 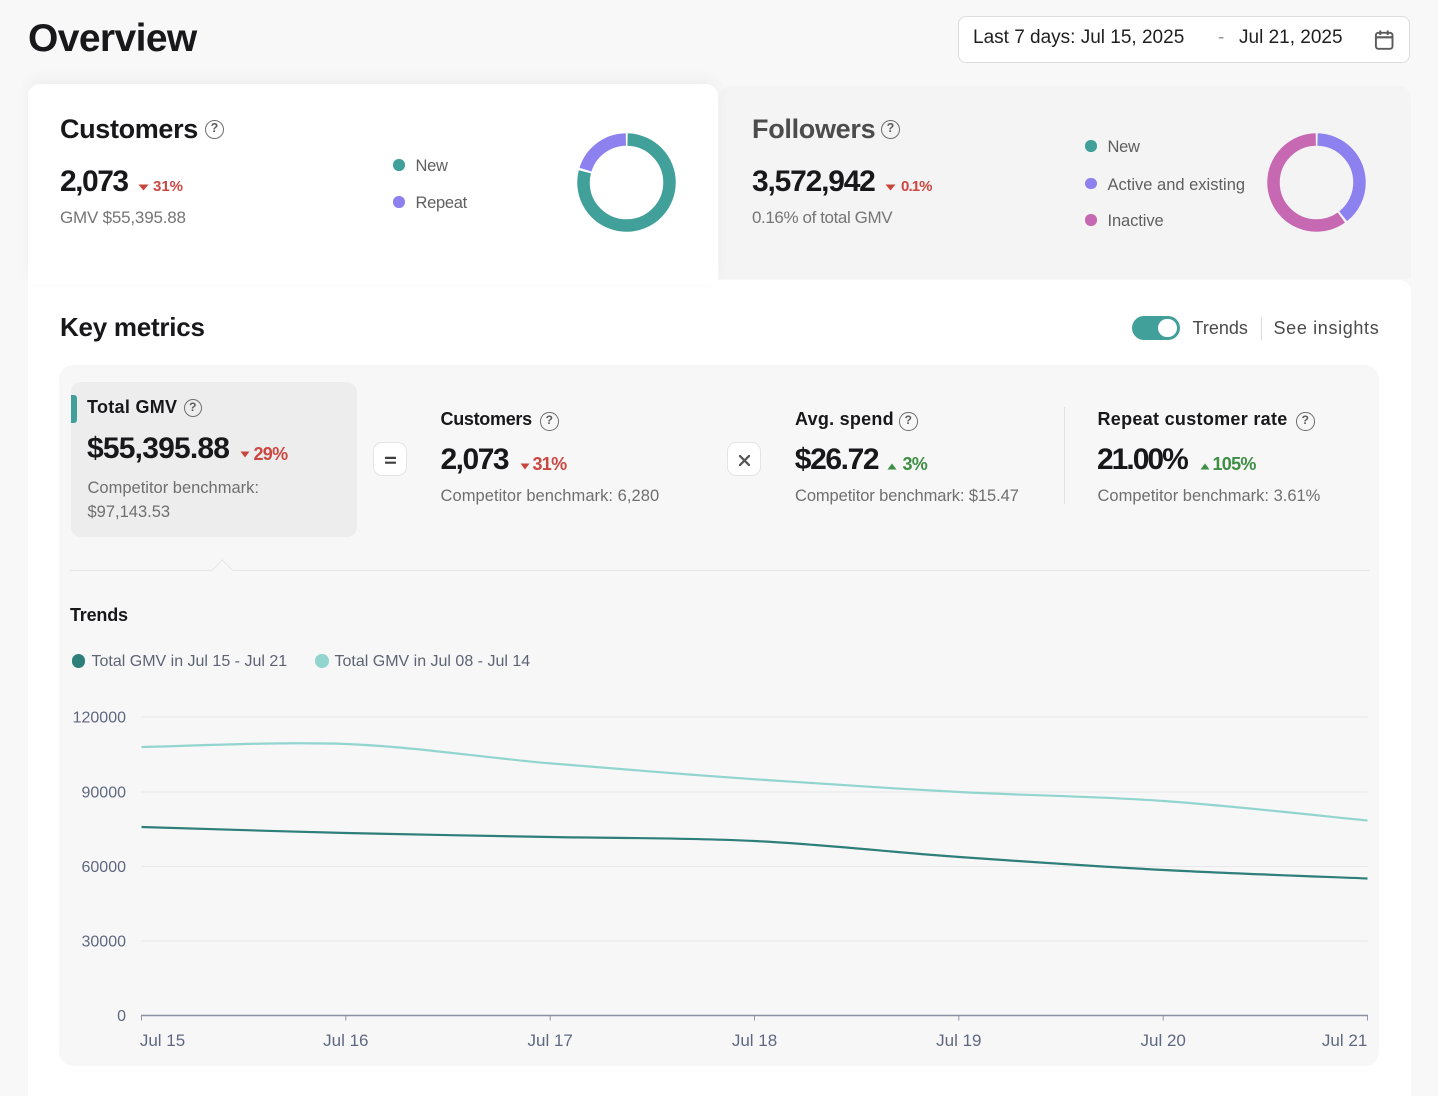 I want to click on svg-text: Jul 19, so click(x=958, y=1040).